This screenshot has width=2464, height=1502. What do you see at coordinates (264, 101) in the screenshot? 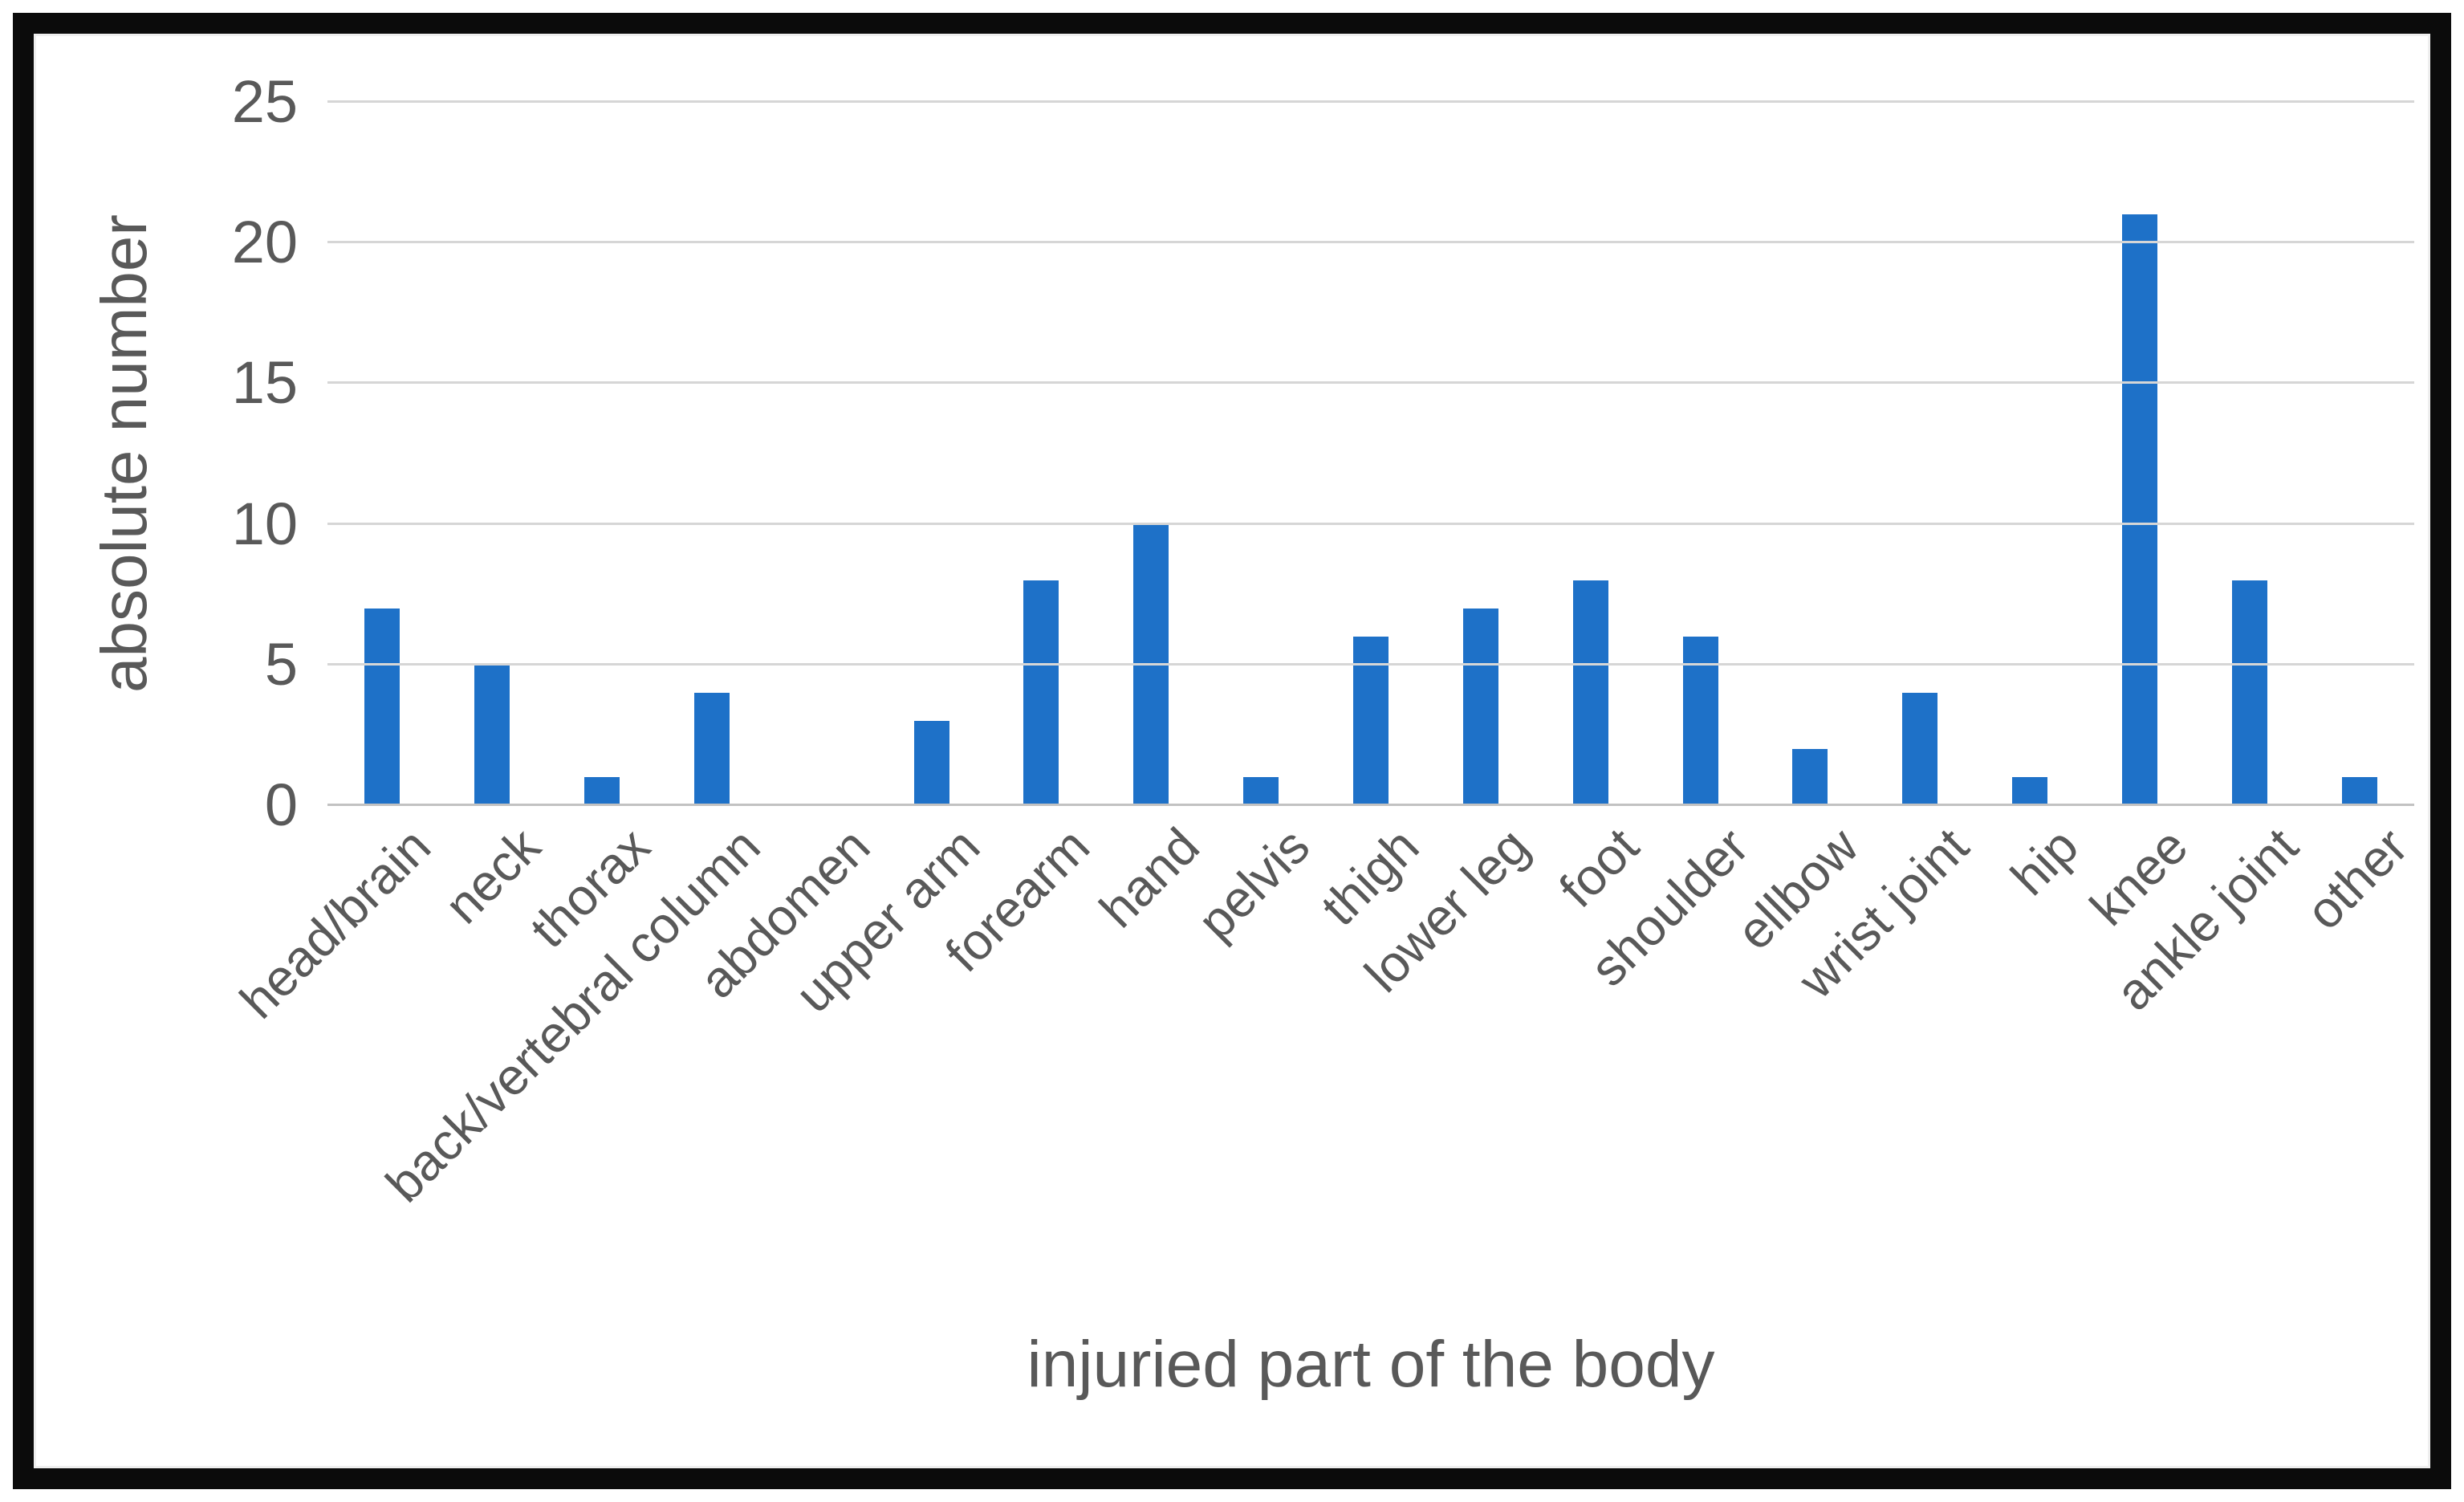
I see `y-tick-label-25: 25` at bounding box center [264, 101].